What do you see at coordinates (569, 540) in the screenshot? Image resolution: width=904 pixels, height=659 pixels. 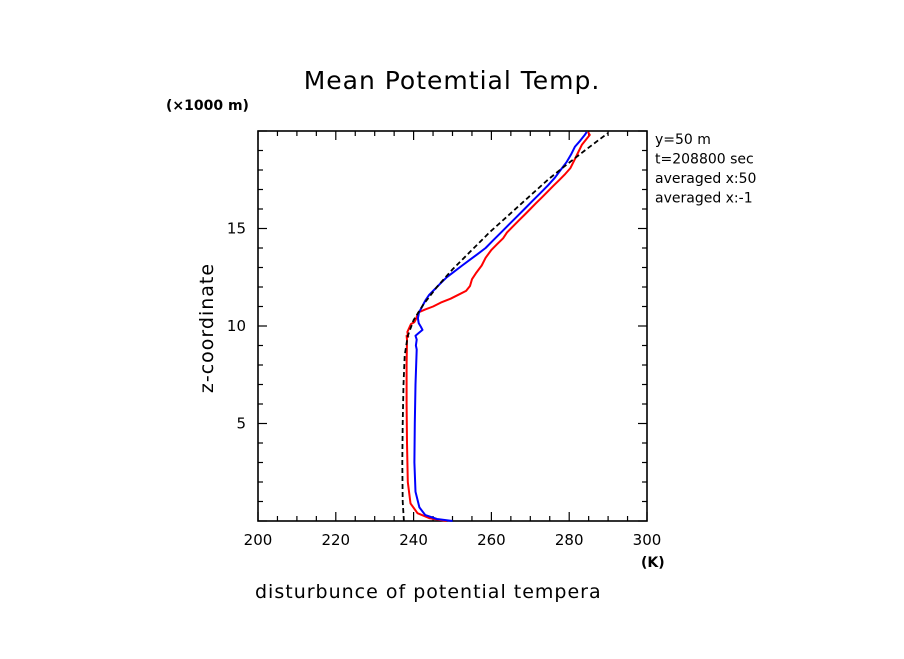 I see `x-tick-label: 280` at bounding box center [569, 540].